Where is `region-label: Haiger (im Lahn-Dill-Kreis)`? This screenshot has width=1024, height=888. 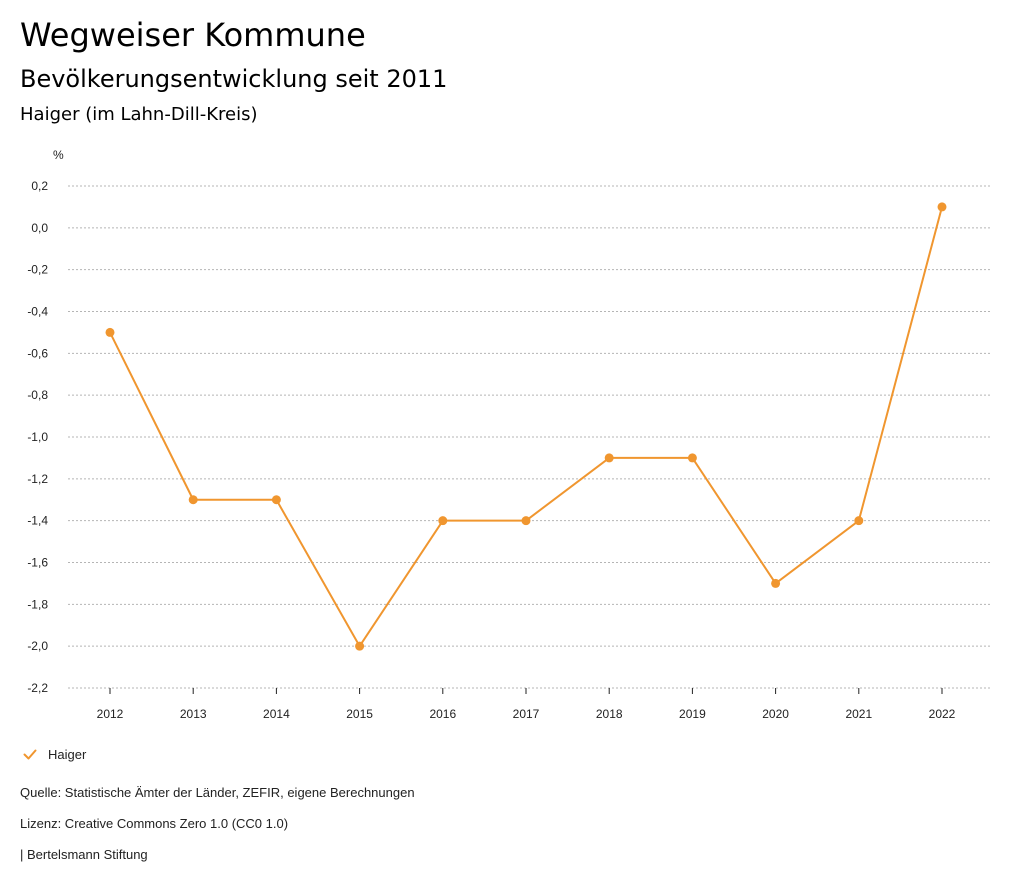 region-label: Haiger (im Lahn-Dill-Kreis) is located at coordinates (139, 114).